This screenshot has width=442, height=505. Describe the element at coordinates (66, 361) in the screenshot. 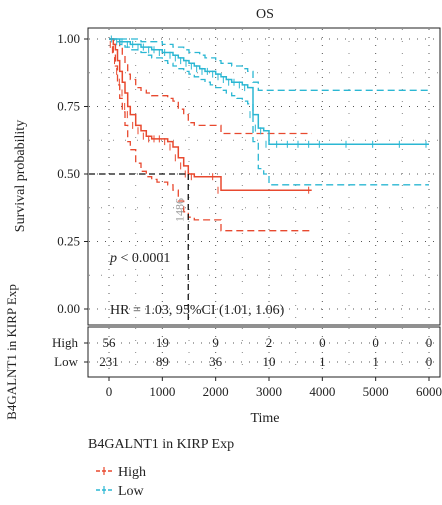

I see `risk-row-label-low: Low` at that location.